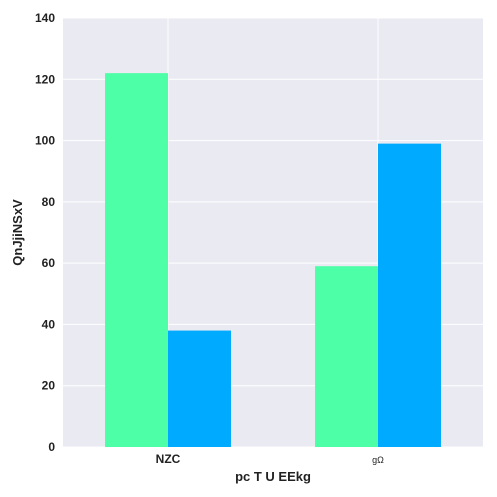 The height and width of the screenshot is (497, 497). I want to click on y-tick-label: 80, so click(49, 202).